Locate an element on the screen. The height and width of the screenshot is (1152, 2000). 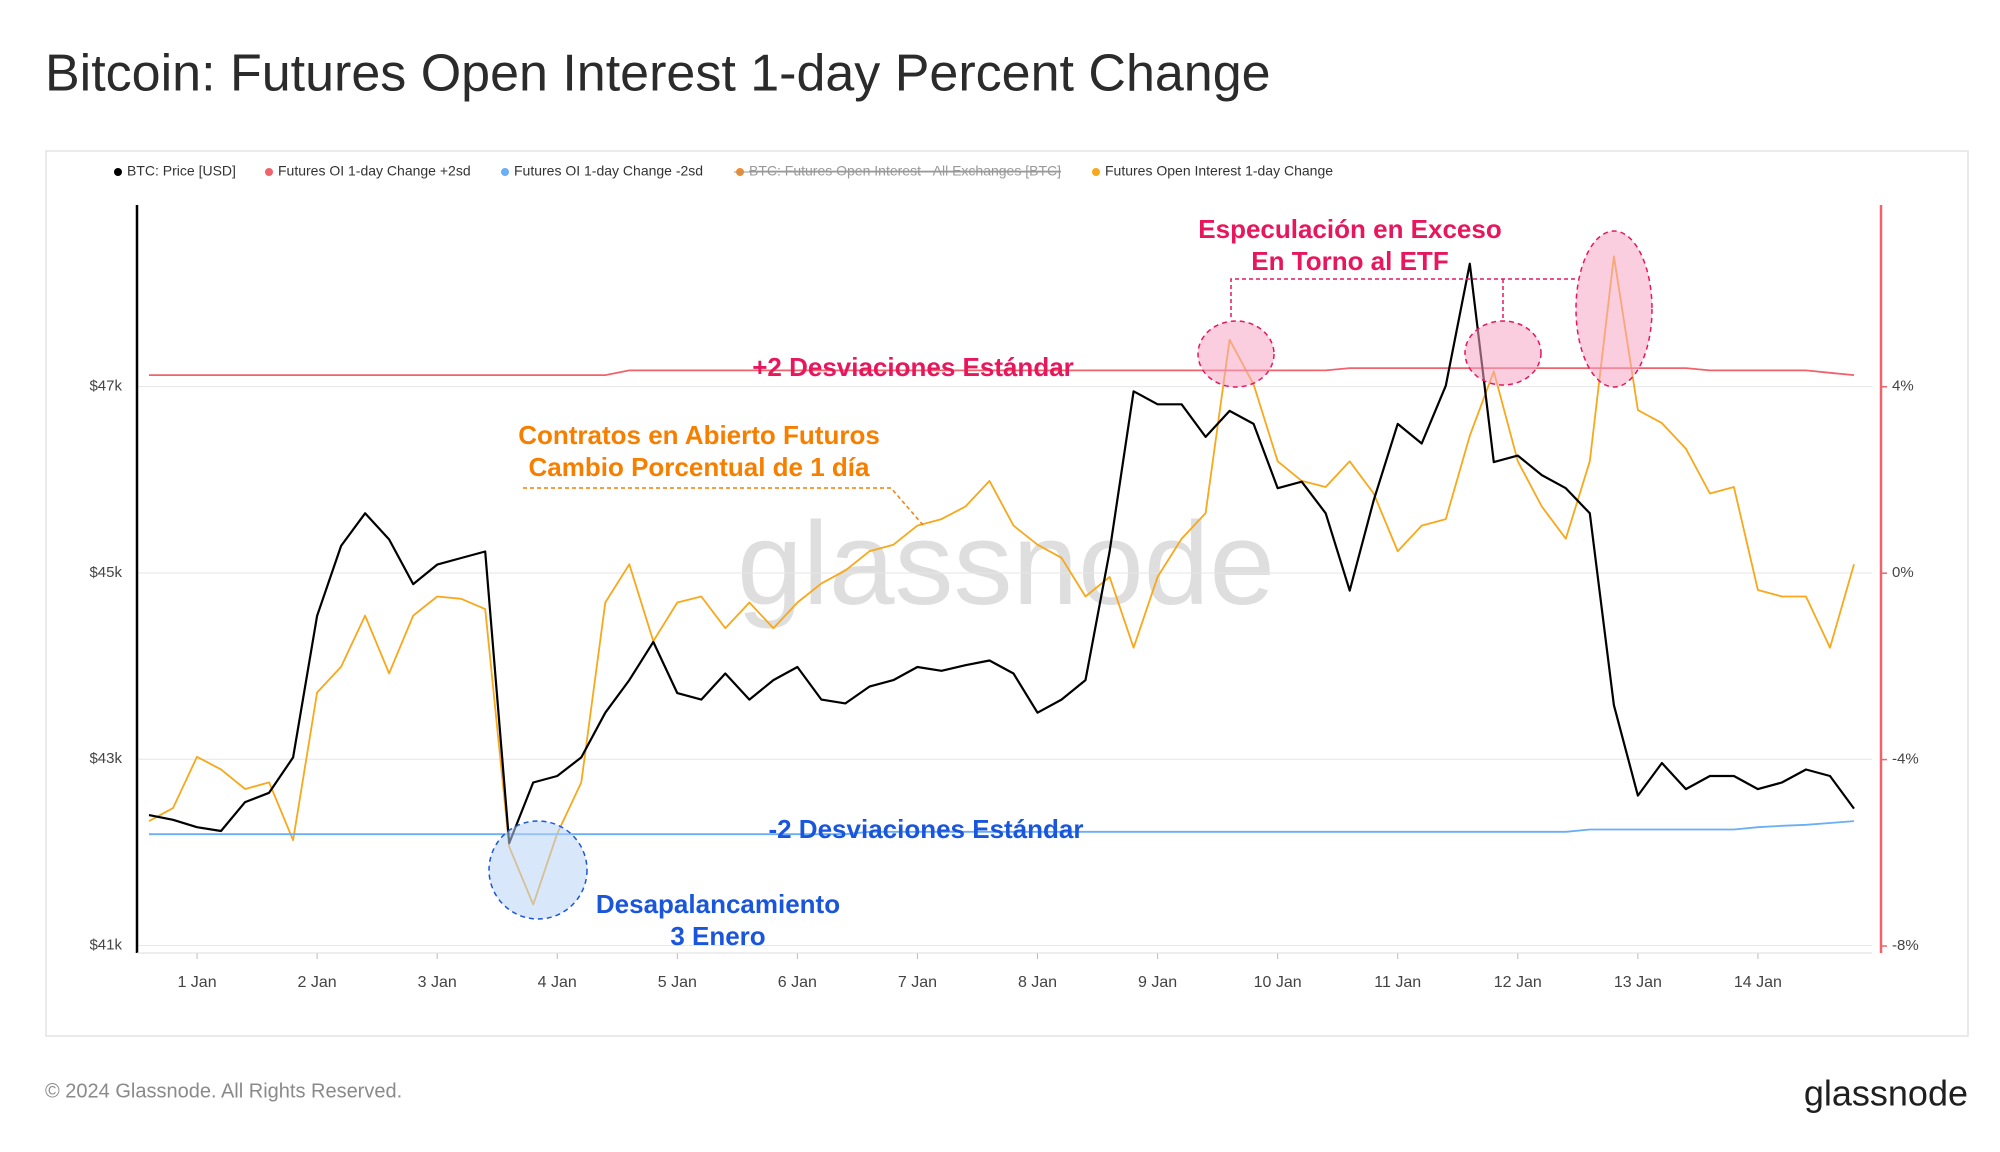
x-tick-label: 12 Jan is located at coordinates (1518, 982).